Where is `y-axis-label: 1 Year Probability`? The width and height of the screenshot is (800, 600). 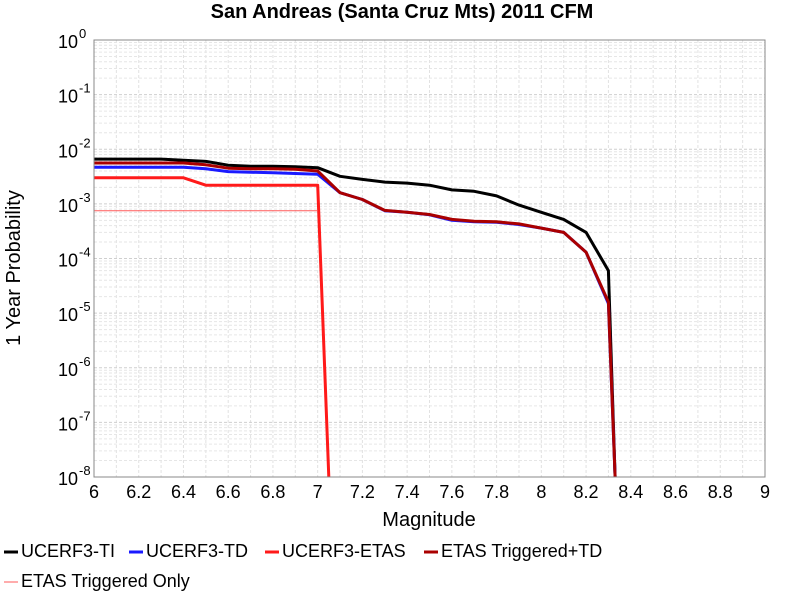
y-axis-label: 1 Year Probability is located at coordinates (14, 268).